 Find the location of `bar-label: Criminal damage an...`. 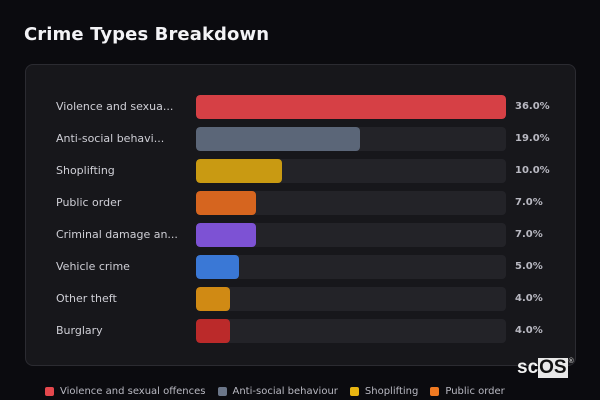

bar-label: Criminal damage an... is located at coordinates (117, 234).